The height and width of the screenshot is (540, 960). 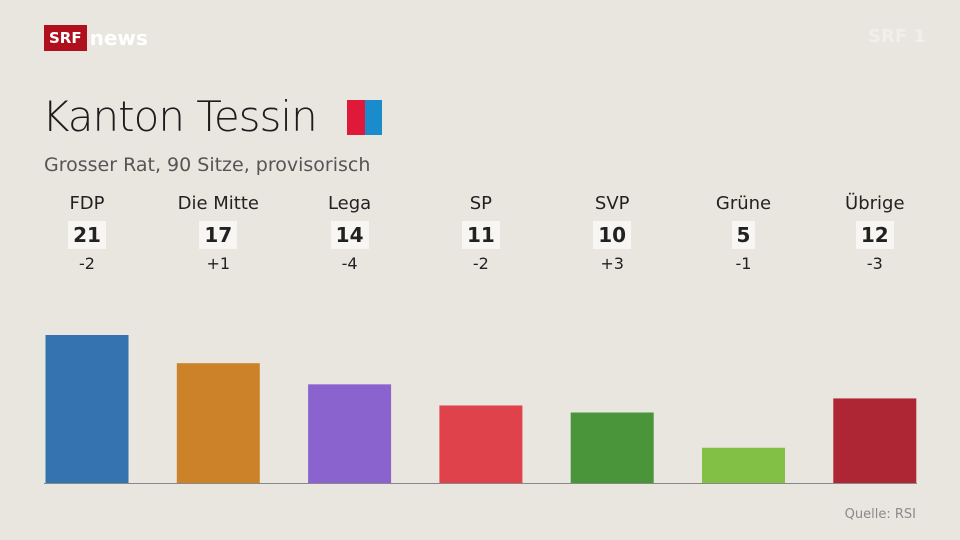 I want to click on logo-news: news, so click(x=118, y=38).